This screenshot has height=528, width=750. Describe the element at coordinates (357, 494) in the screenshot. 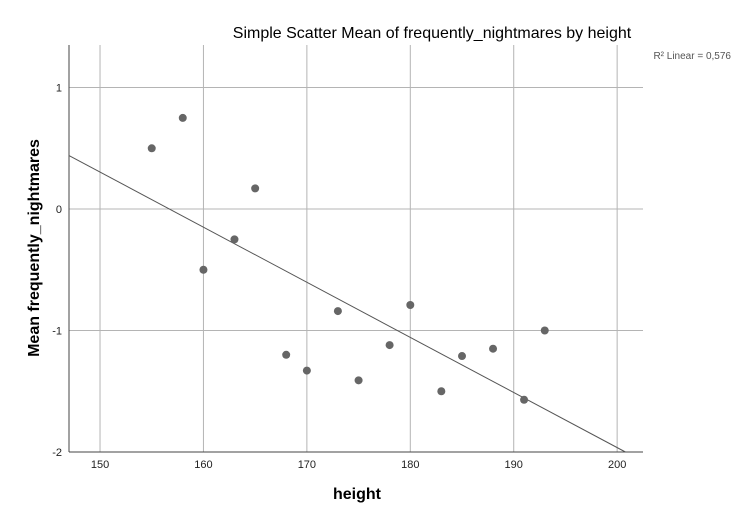

I see `x-axis-title: height` at that location.